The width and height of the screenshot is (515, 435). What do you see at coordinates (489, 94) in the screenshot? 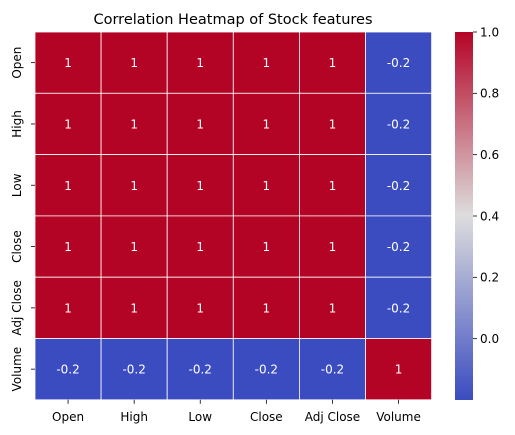
I see `colorbar-tick-label: 0.8` at bounding box center [489, 94].